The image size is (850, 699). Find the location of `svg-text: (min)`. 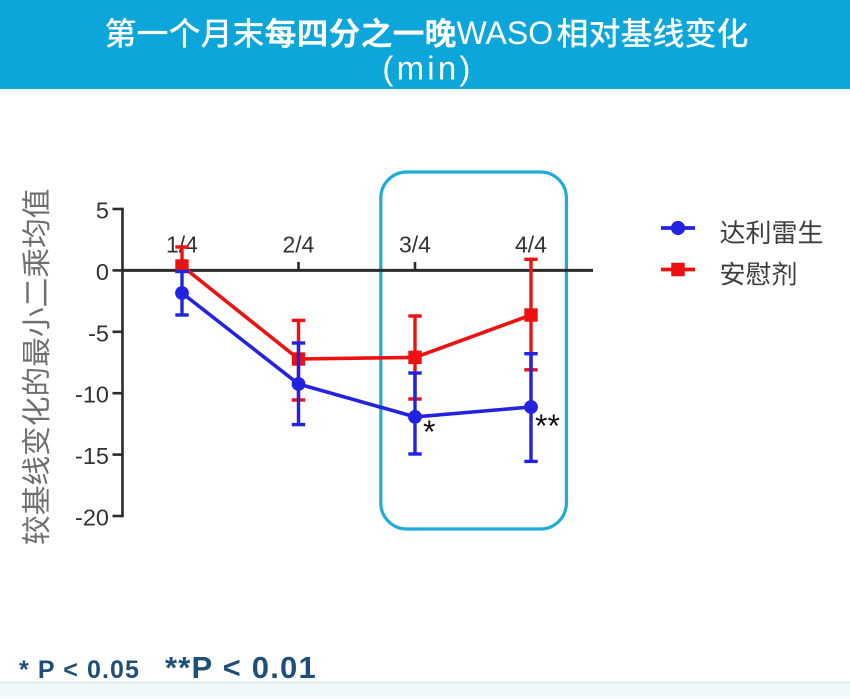

svg-text: (min) is located at coordinates (427, 68).